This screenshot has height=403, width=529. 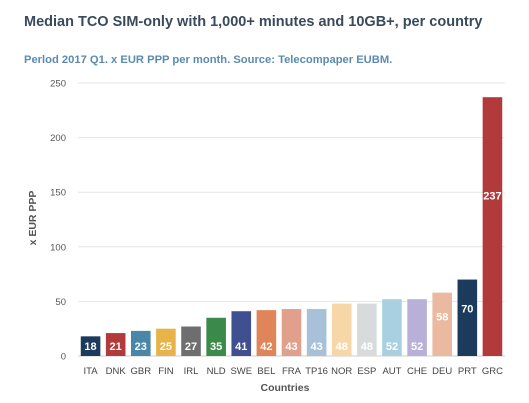 What do you see at coordinates (191, 347) in the screenshot?
I see `bar-value-label: 27` at bounding box center [191, 347].